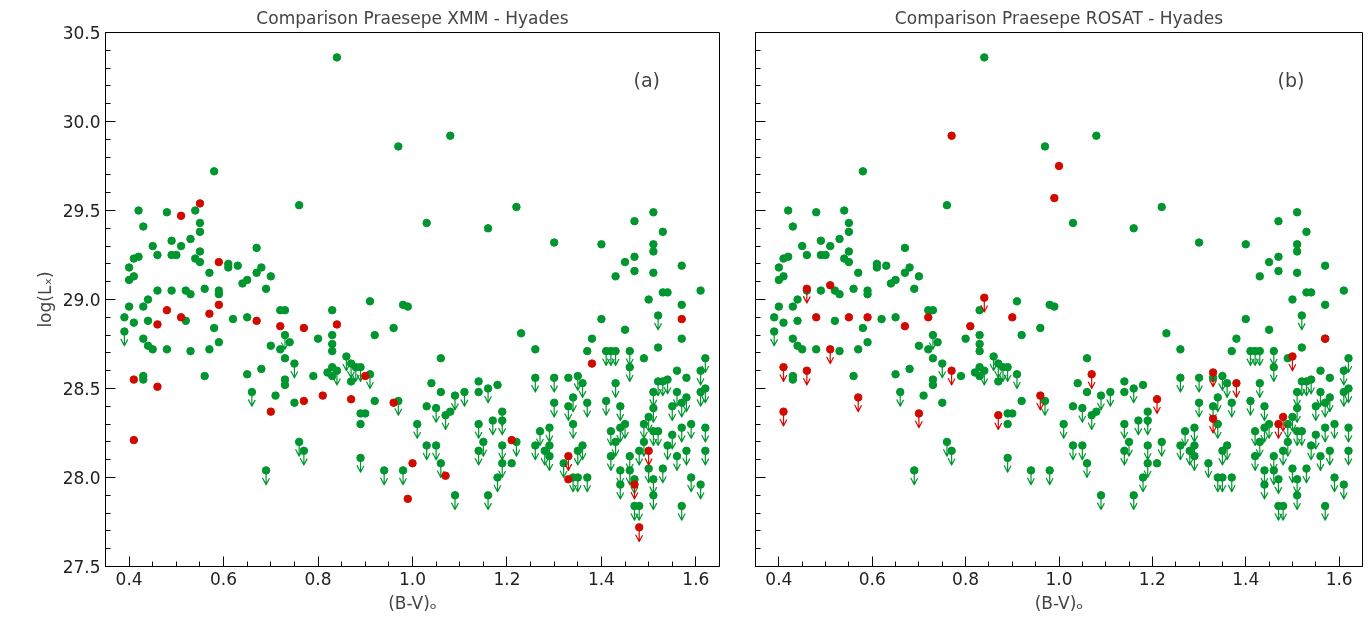 The height and width of the screenshot is (623, 1372). I want to click on y-tick-label: 29.0, so click(81, 300).